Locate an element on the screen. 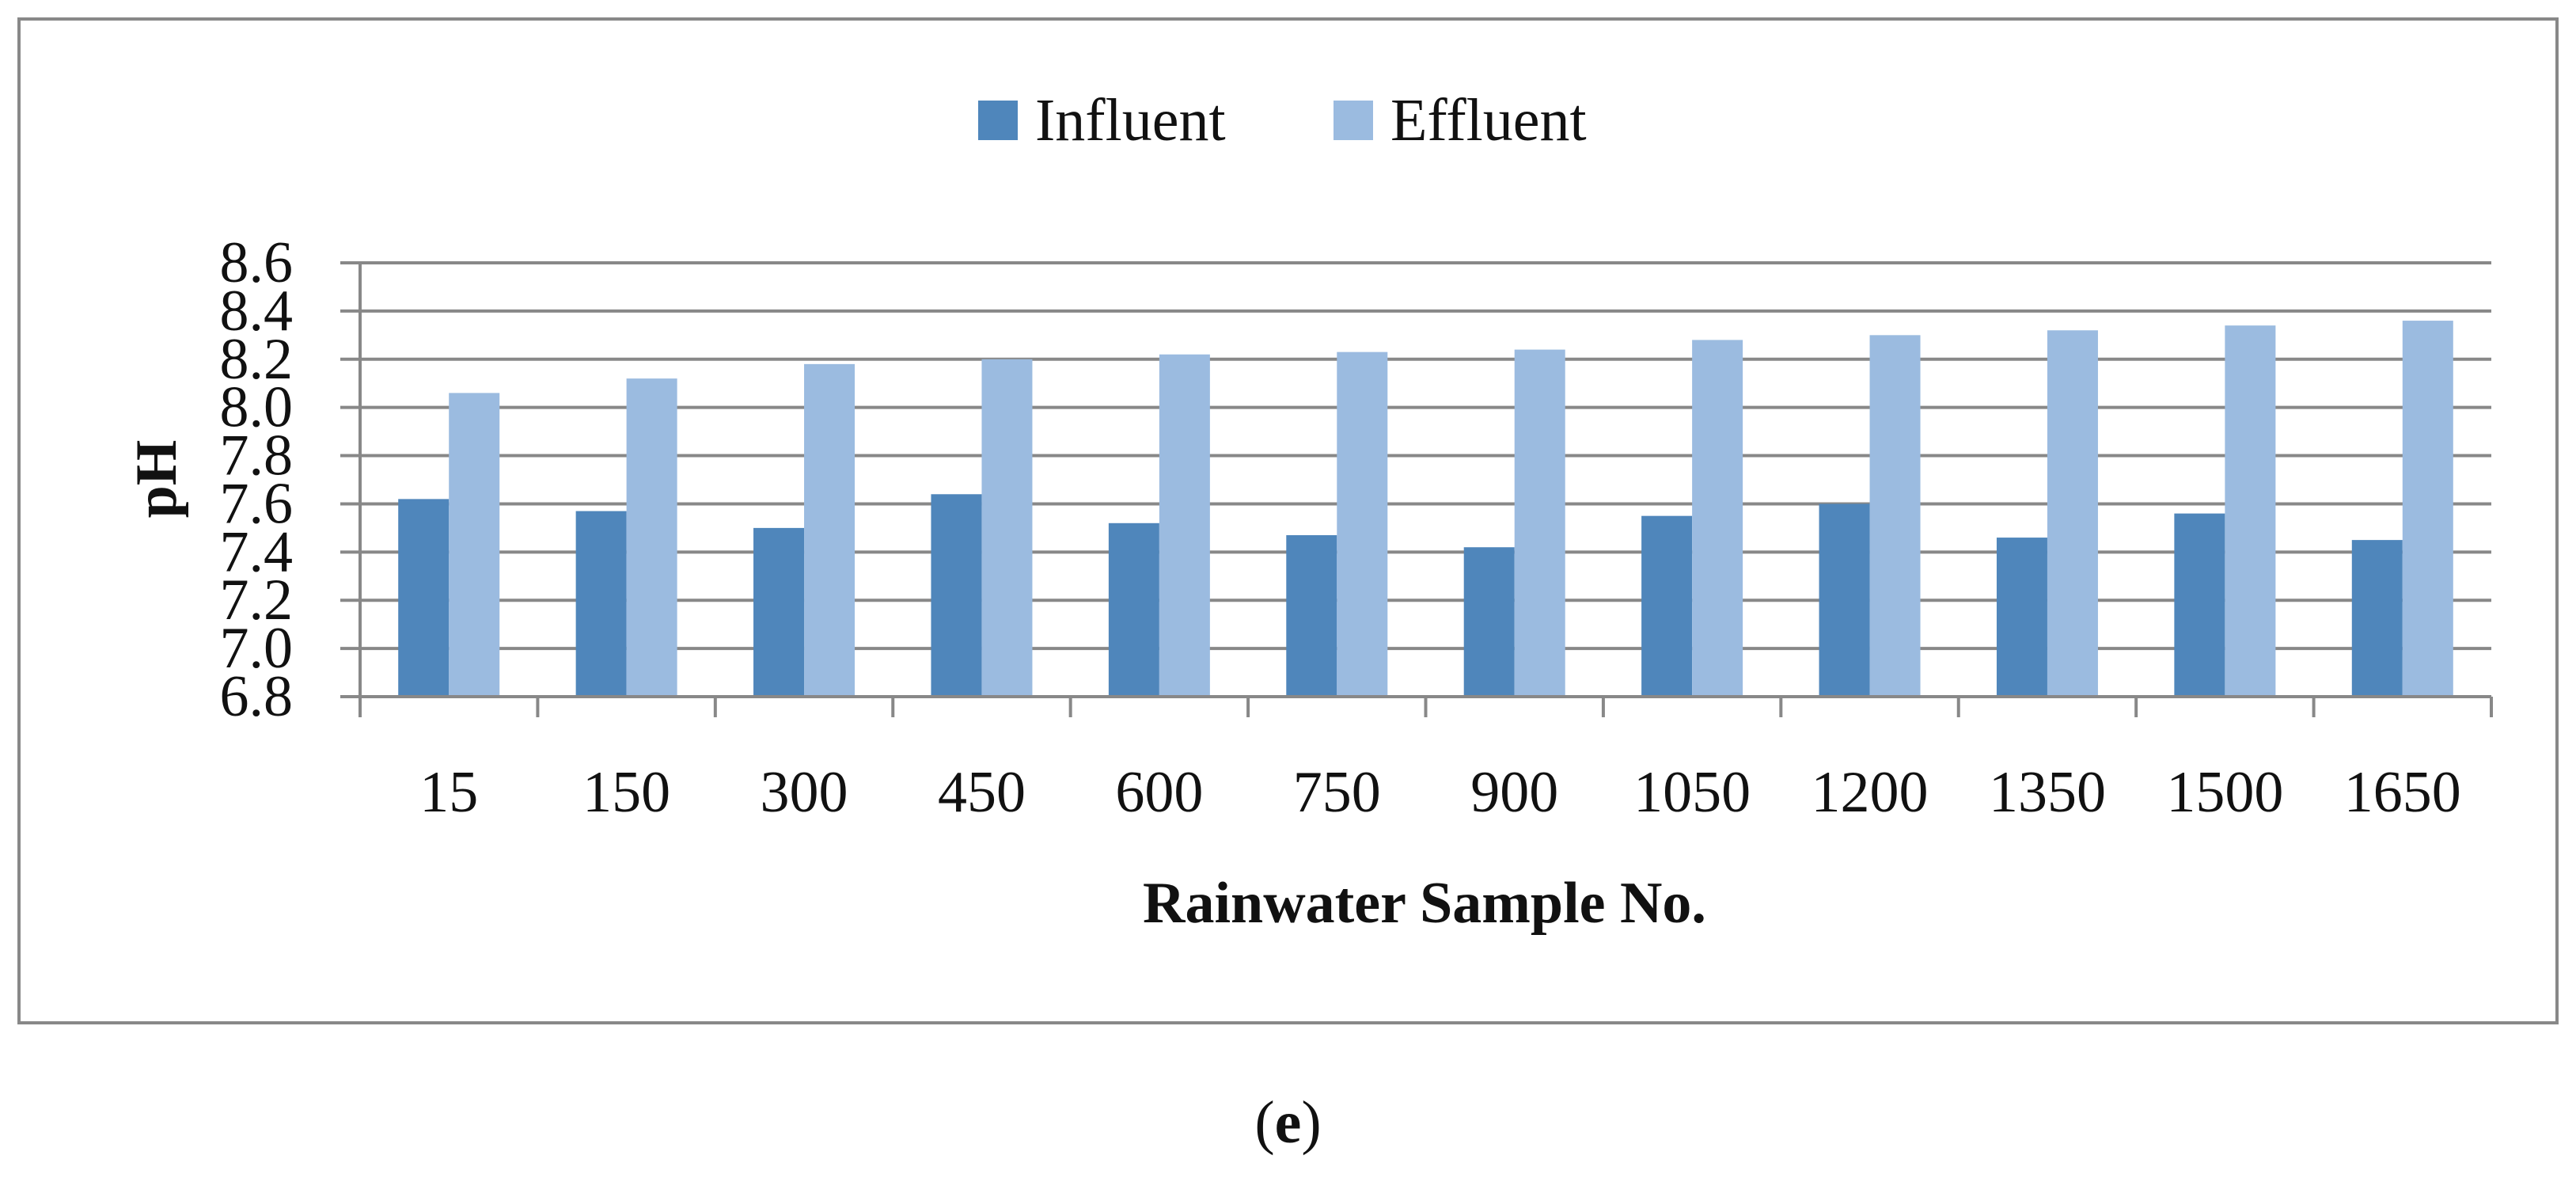 This screenshot has height=1178, width=2576. x-tick-label: 300 is located at coordinates (804, 792).